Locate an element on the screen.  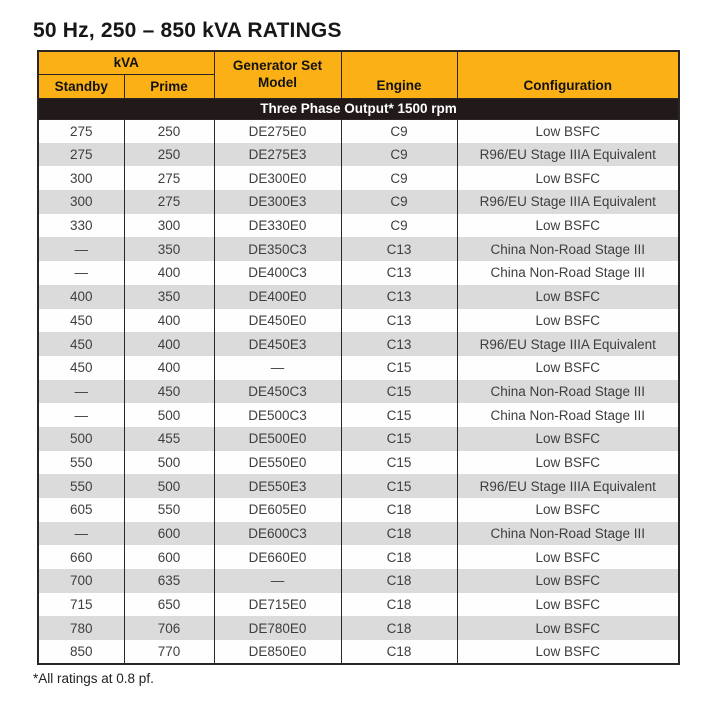
cell-prime: 706 is located at coordinates (169, 628).